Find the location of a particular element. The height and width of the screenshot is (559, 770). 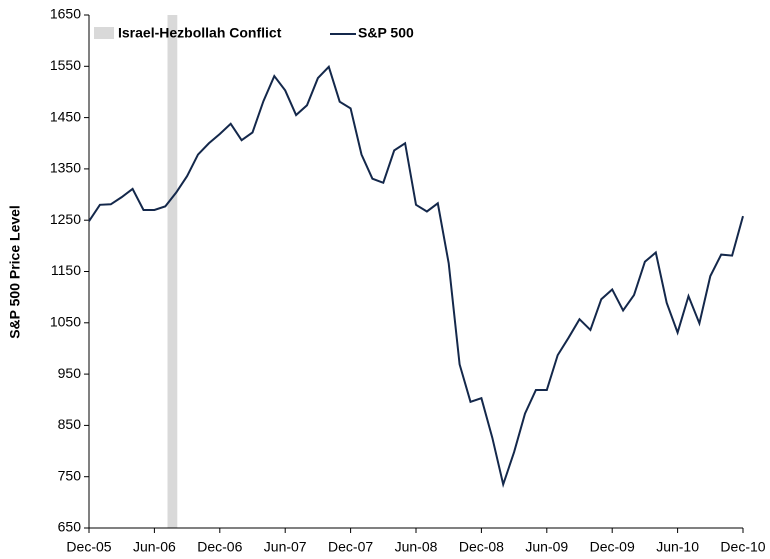

x-tick-label: Jun-08 is located at coordinates (416, 547).